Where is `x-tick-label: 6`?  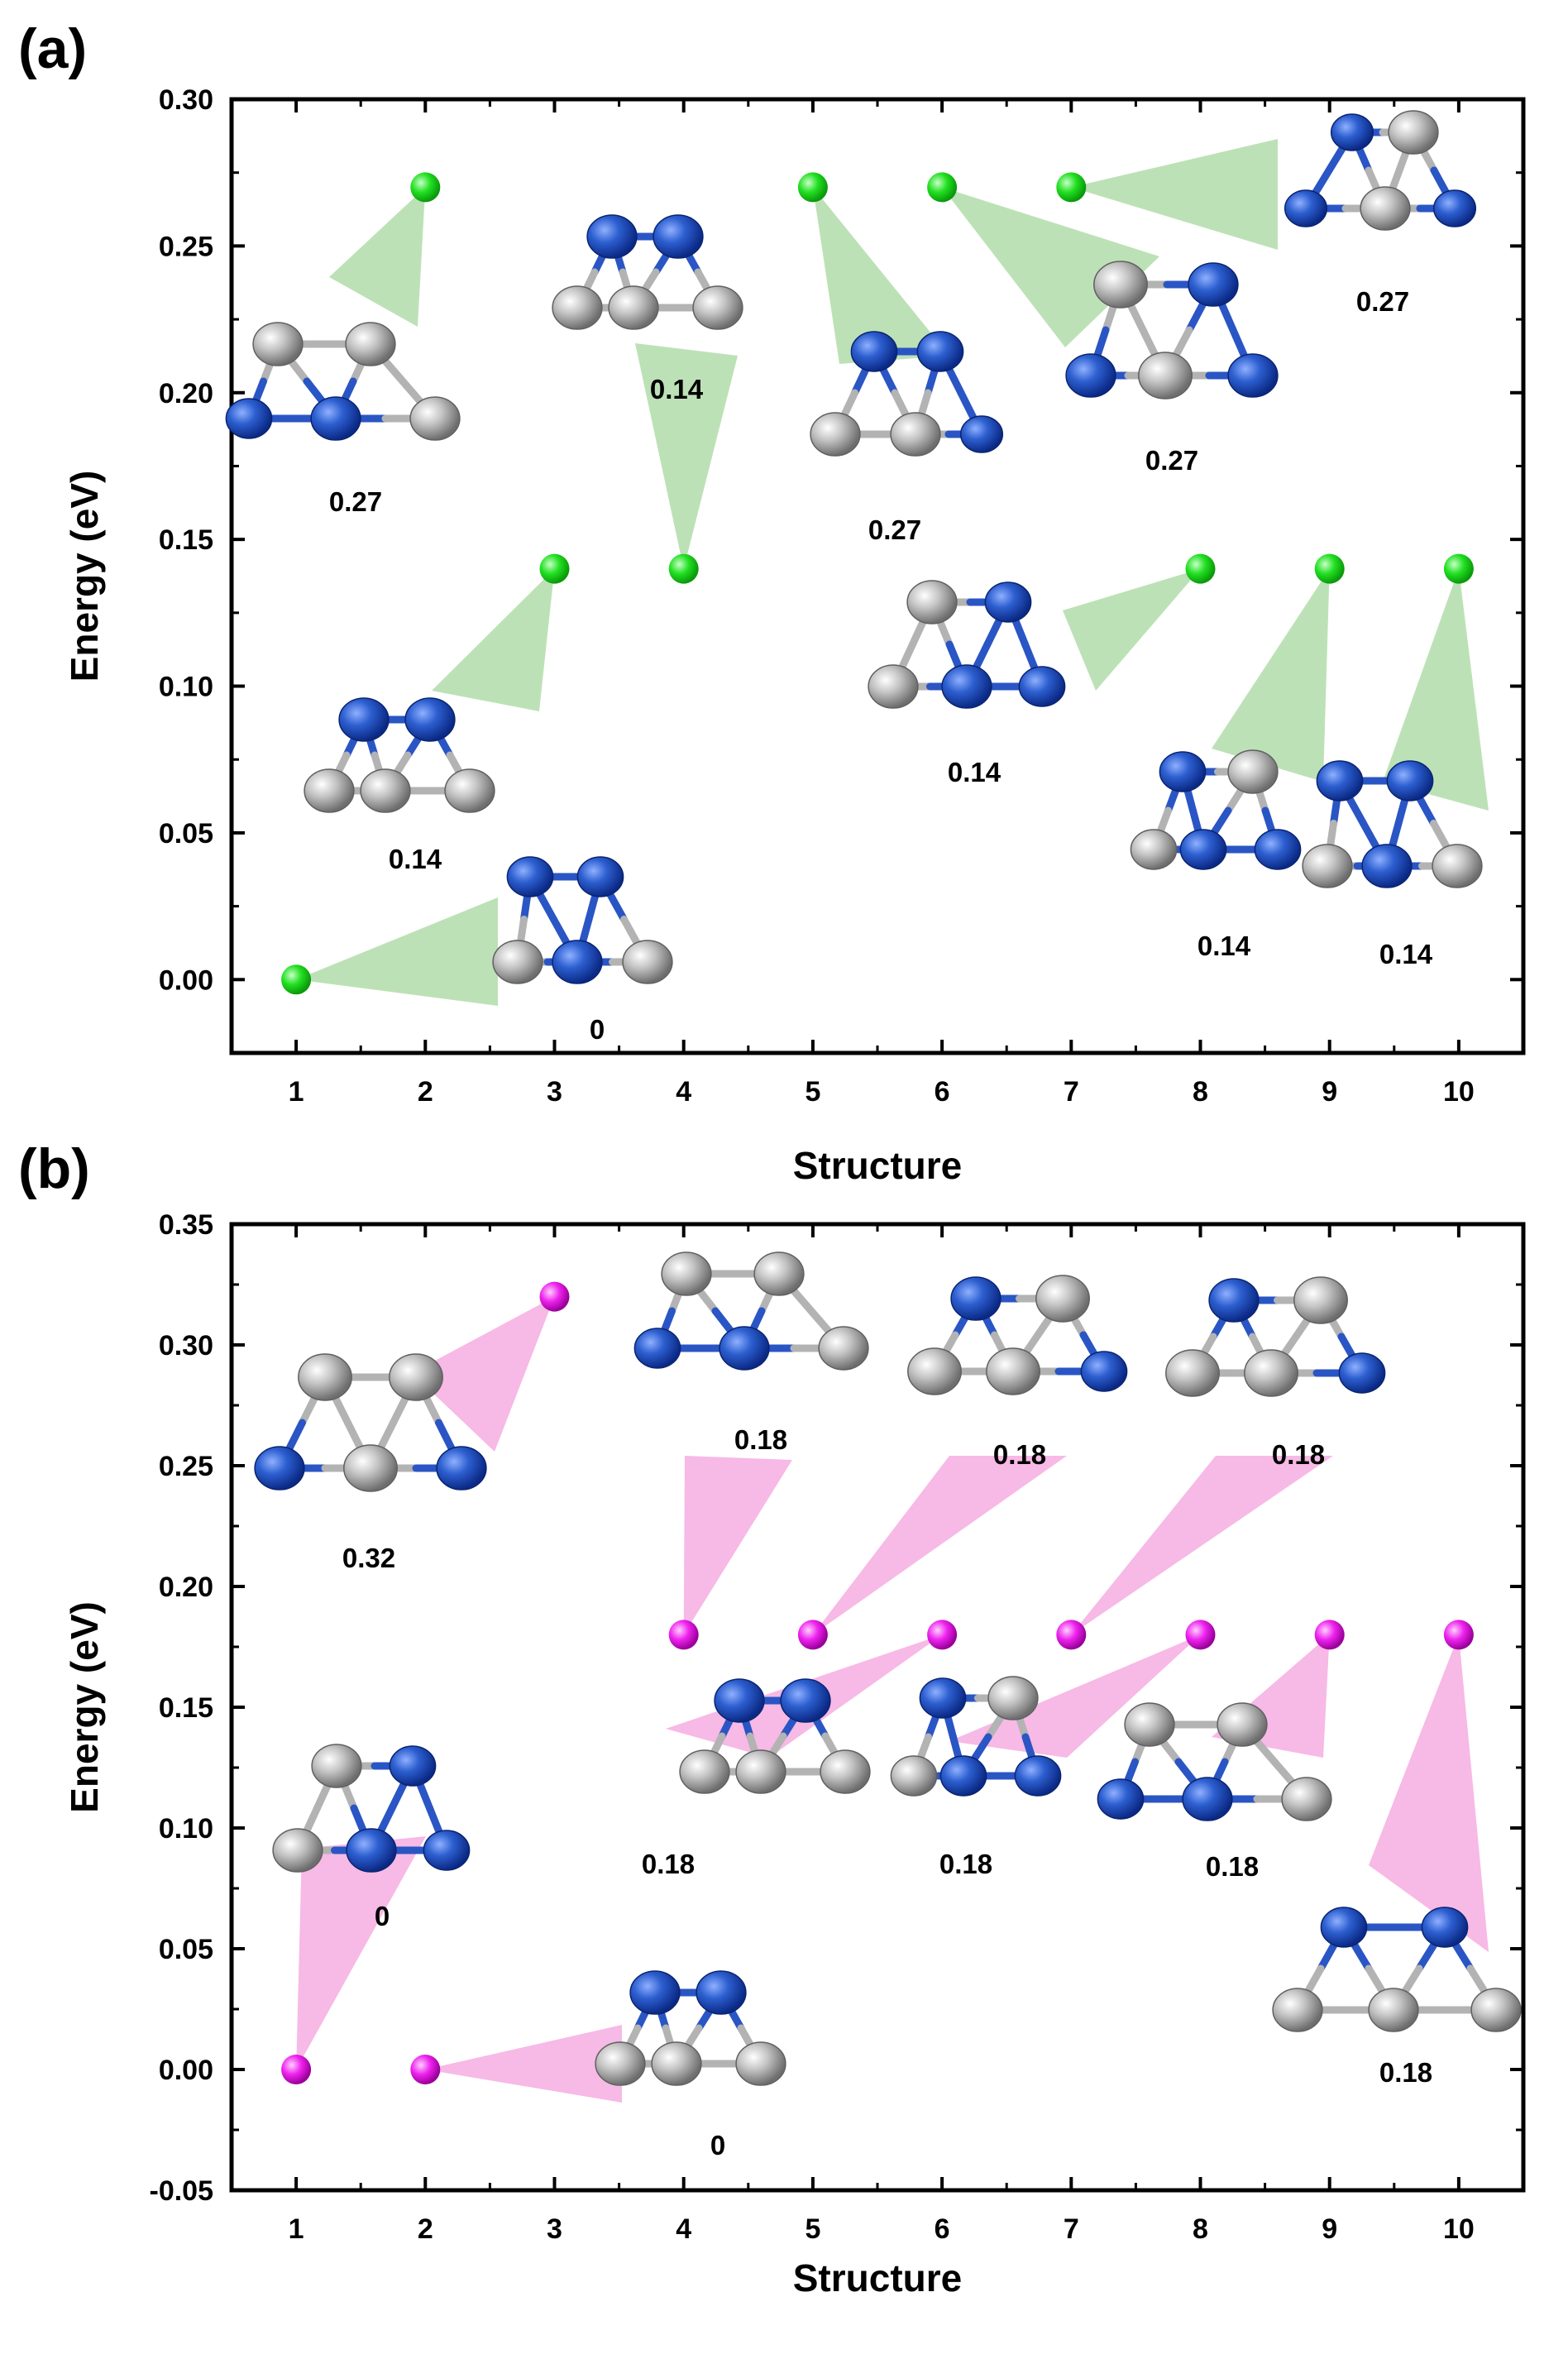
x-tick-label: 6 is located at coordinates (942, 2229).